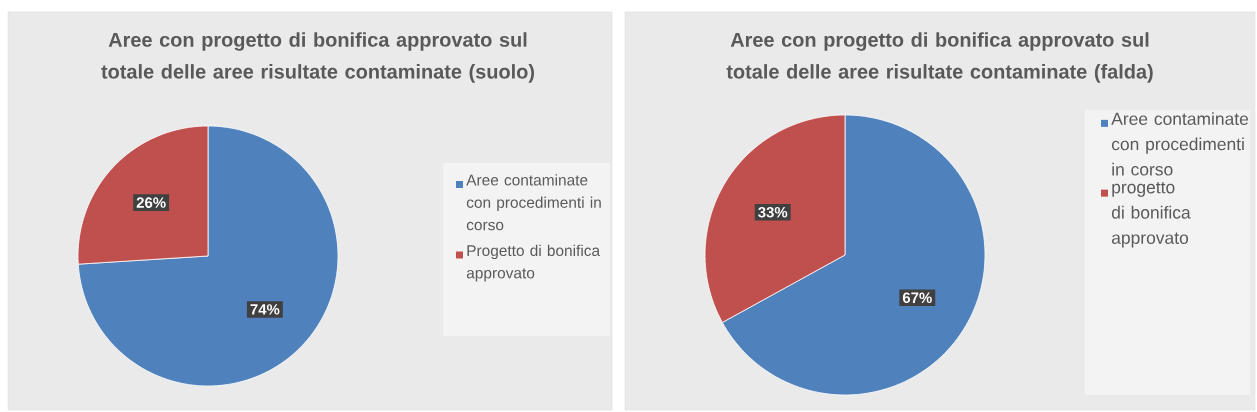 Image resolution: width=1257 pixels, height=412 pixels. What do you see at coordinates (773, 212) in the screenshot?
I see `data-label: 33%` at bounding box center [773, 212].